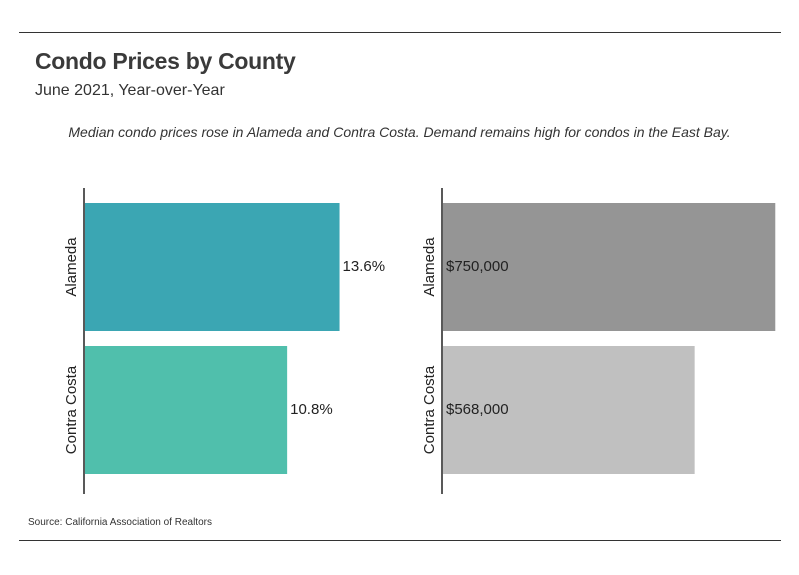 This screenshot has height=575, width=799. Describe the element at coordinates (400, 32) in the screenshot. I see `top-rule` at that location.